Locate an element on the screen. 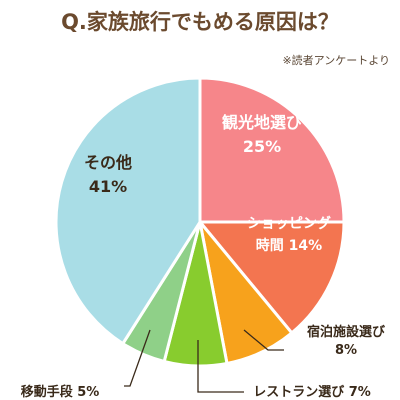  slice-label: レストラン選び 7% is located at coordinates (312, 392).